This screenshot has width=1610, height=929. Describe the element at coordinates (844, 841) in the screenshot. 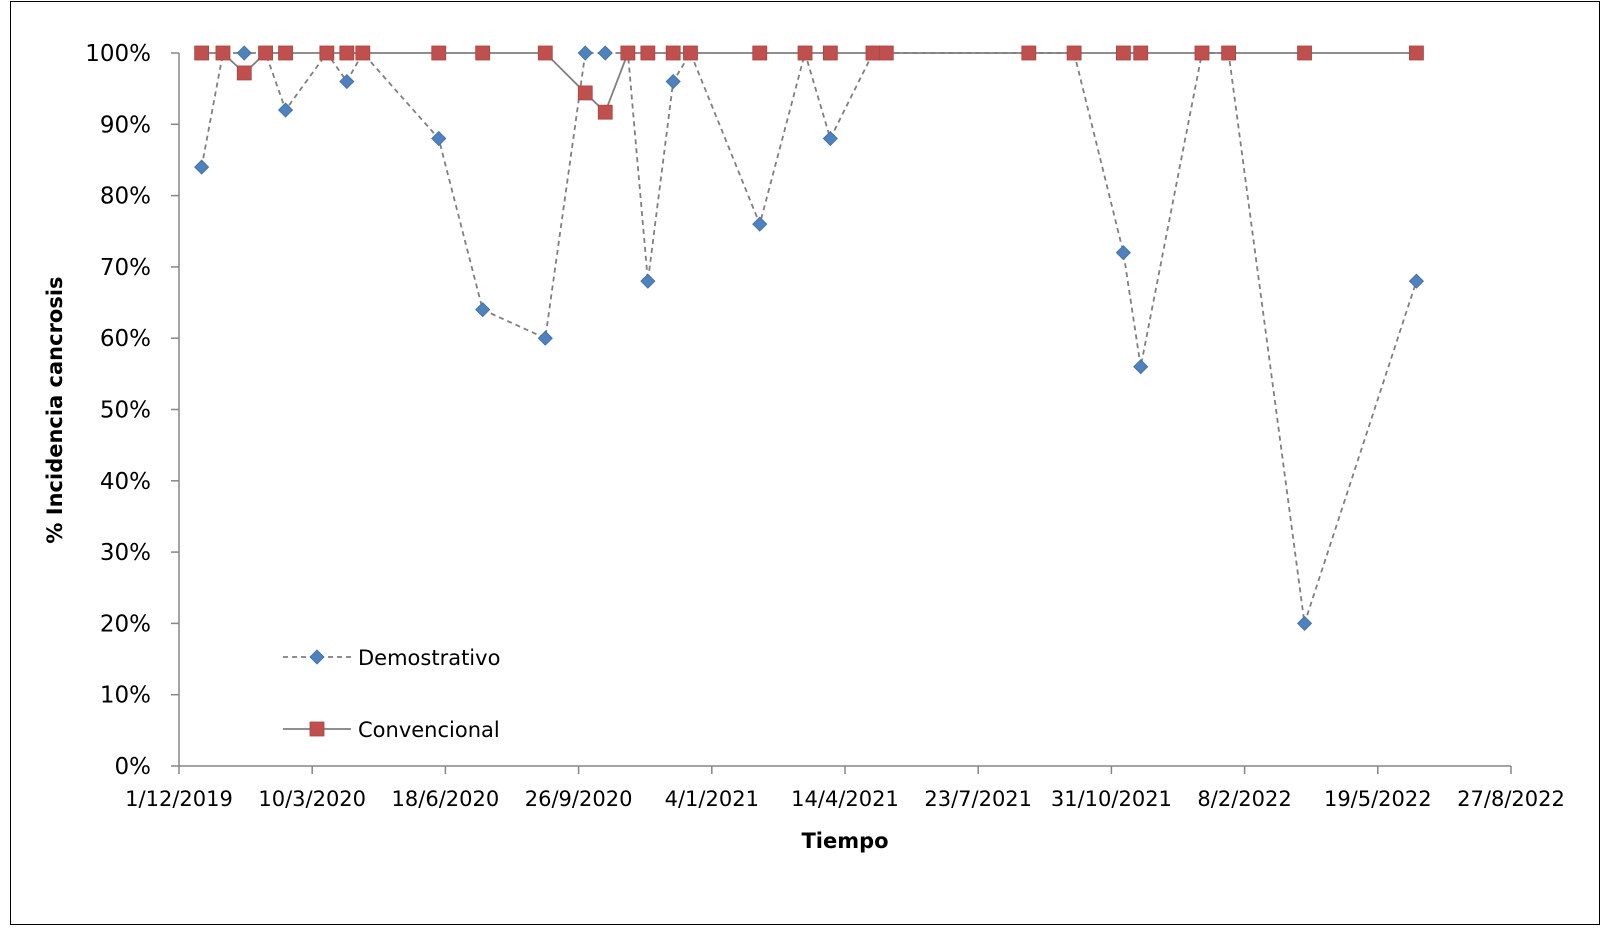

I see `x-axis-title: Tiempo` at that location.